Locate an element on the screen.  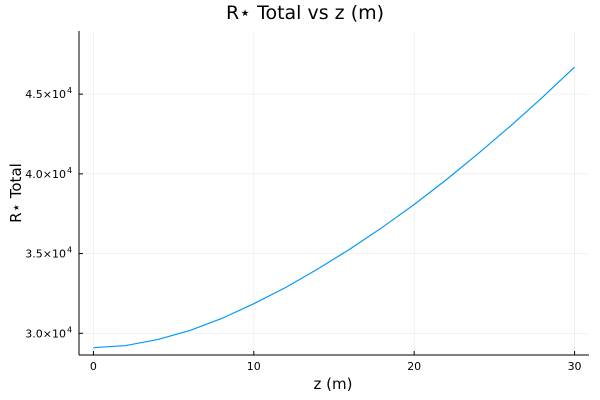
x-tick-label: 30 is located at coordinates (575, 366).